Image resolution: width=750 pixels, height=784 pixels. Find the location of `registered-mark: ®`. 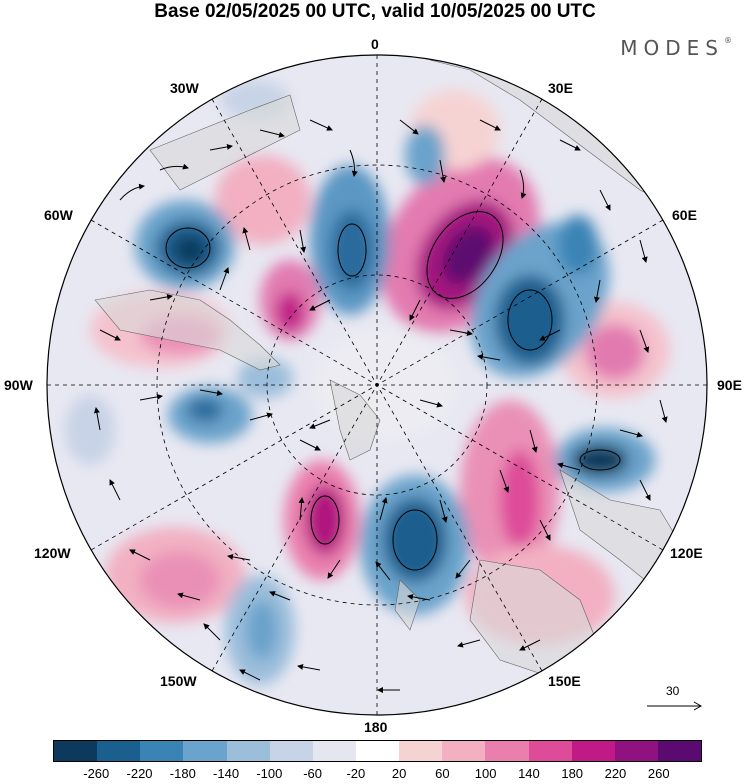

registered-mark: ® is located at coordinates (728, 40).